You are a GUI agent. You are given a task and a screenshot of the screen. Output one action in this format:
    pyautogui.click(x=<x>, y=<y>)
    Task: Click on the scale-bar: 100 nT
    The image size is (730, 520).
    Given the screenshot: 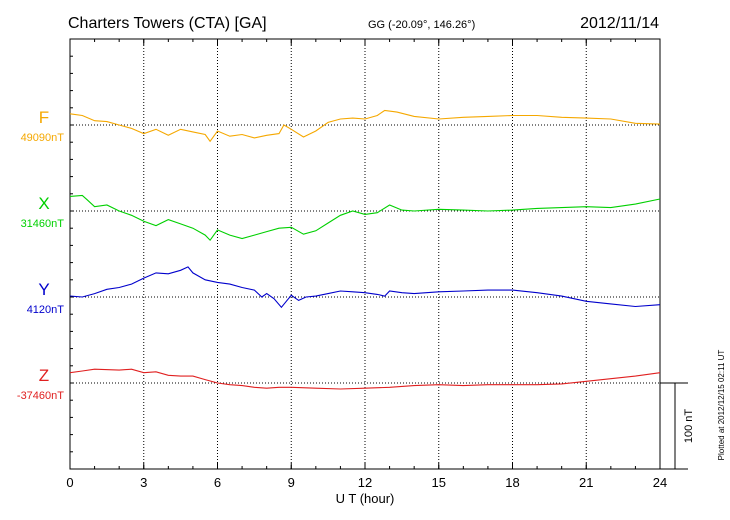 What is the action you would take?
    pyautogui.click(x=677, y=426)
    